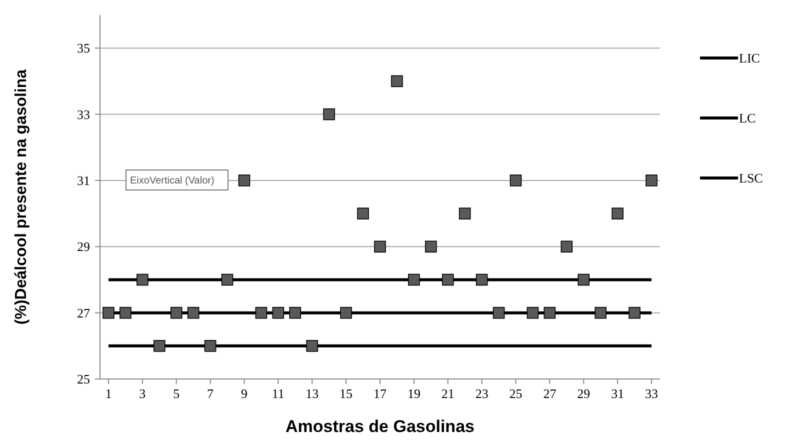  Describe the element at coordinates (108, 393) in the screenshot. I see `x-tick-label: 1` at that location.